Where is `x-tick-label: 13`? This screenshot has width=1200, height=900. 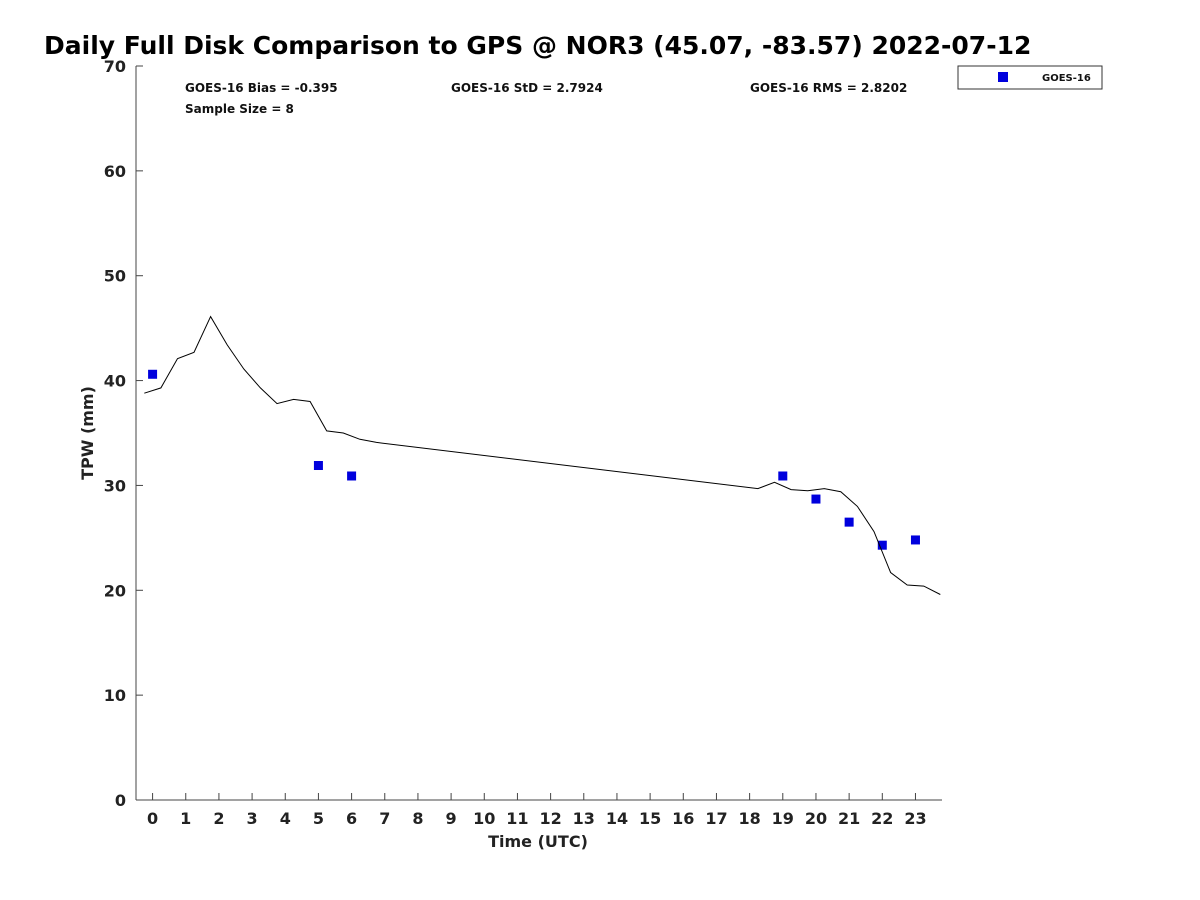
x-tick-label: 13 is located at coordinates (584, 818).